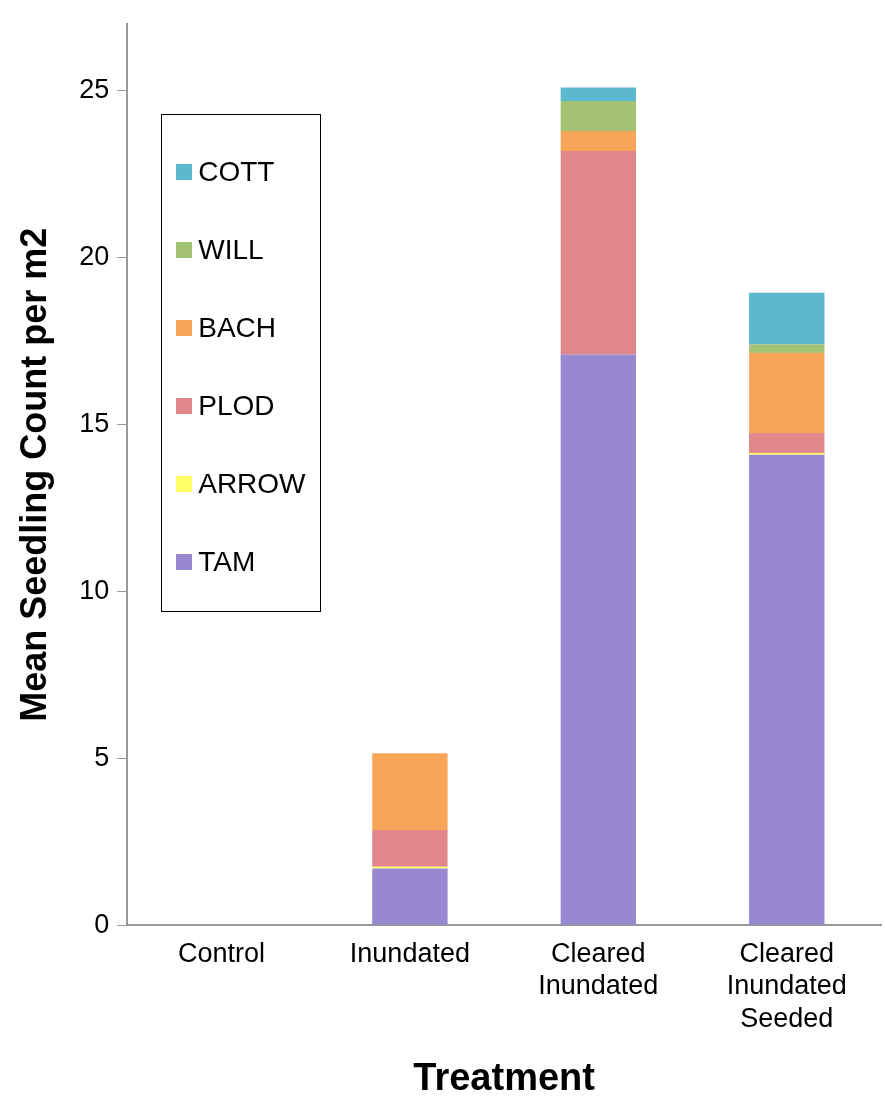 Image resolution: width=885 pixels, height=1116 pixels. Describe the element at coordinates (94, 423) in the screenshot. I see `y-tick-label: 15` at that location.